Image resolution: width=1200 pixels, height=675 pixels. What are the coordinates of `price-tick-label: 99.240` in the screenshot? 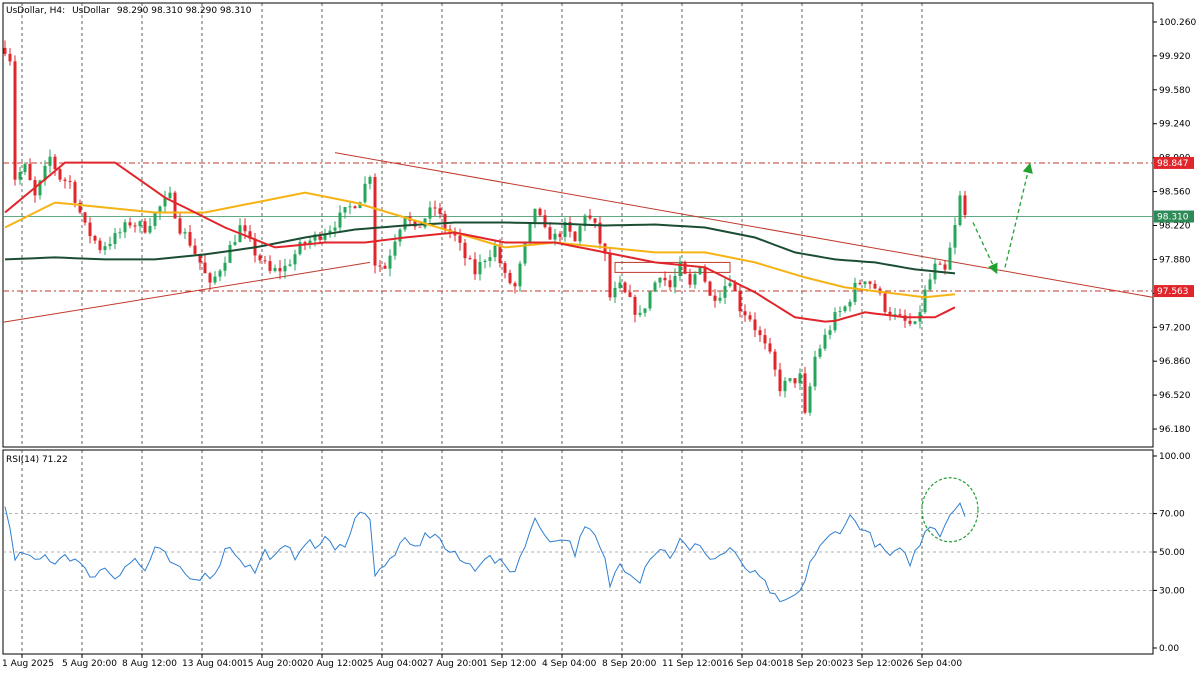 It's located at (1175, 125).